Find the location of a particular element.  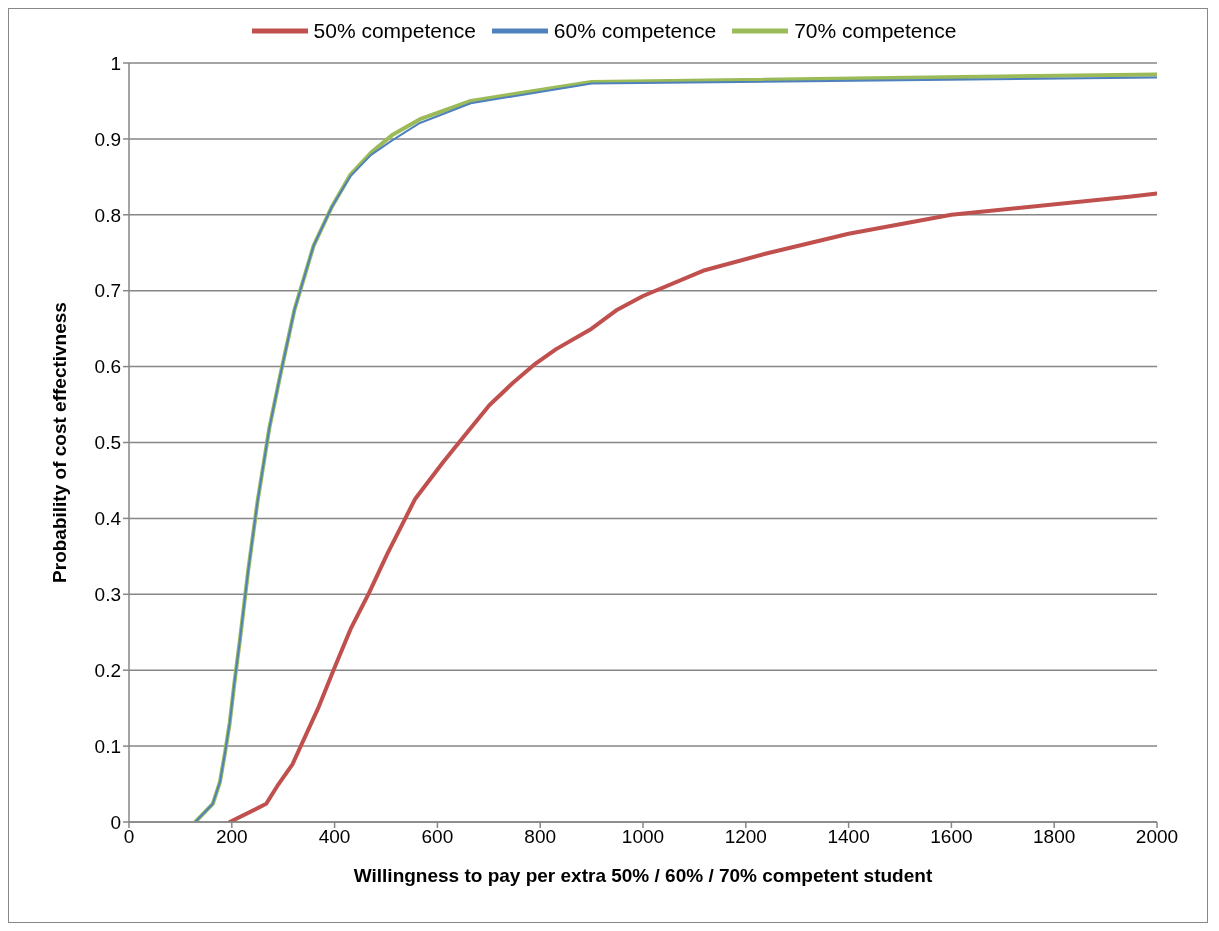

y-tick-label: 0.7 is located at coordinates (107, 291).